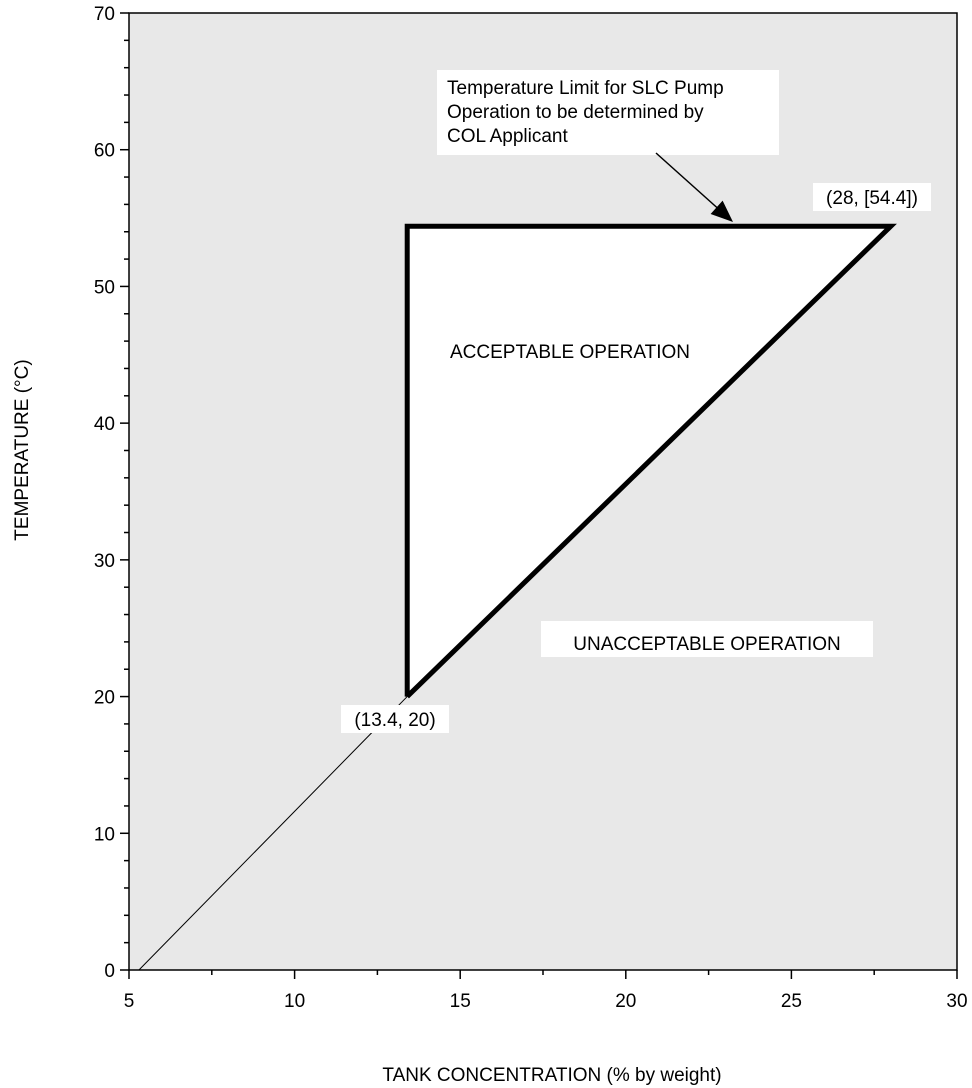  What do you see at coordinates (956, 1001) in the screenshot?
I see `x-tick-label: 30` at bounding box center [956, 1001].